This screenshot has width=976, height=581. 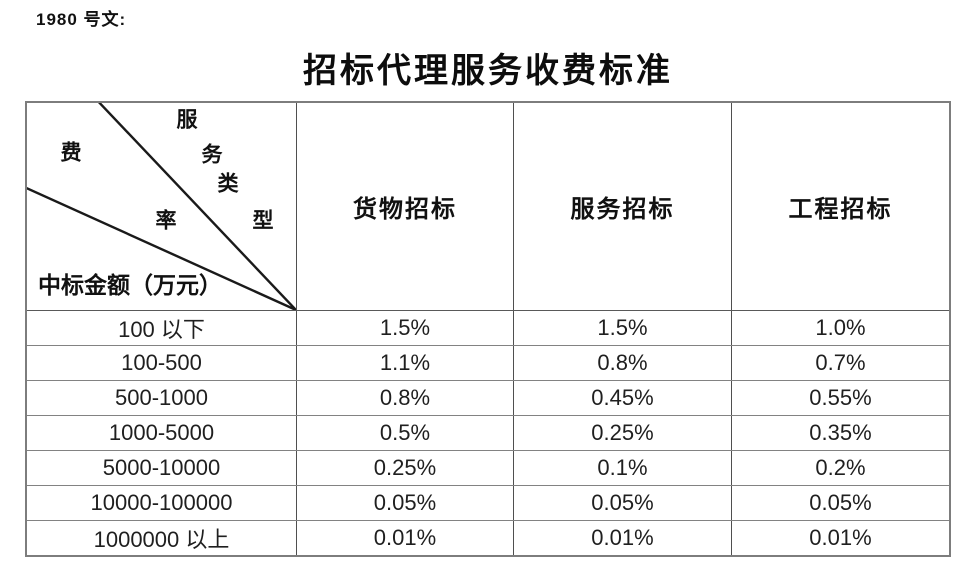 What do you see at coordinates (162, 468) in the screenshot?
I see `row-amount-label: 5000-10000` at bounding box center [162, 468].